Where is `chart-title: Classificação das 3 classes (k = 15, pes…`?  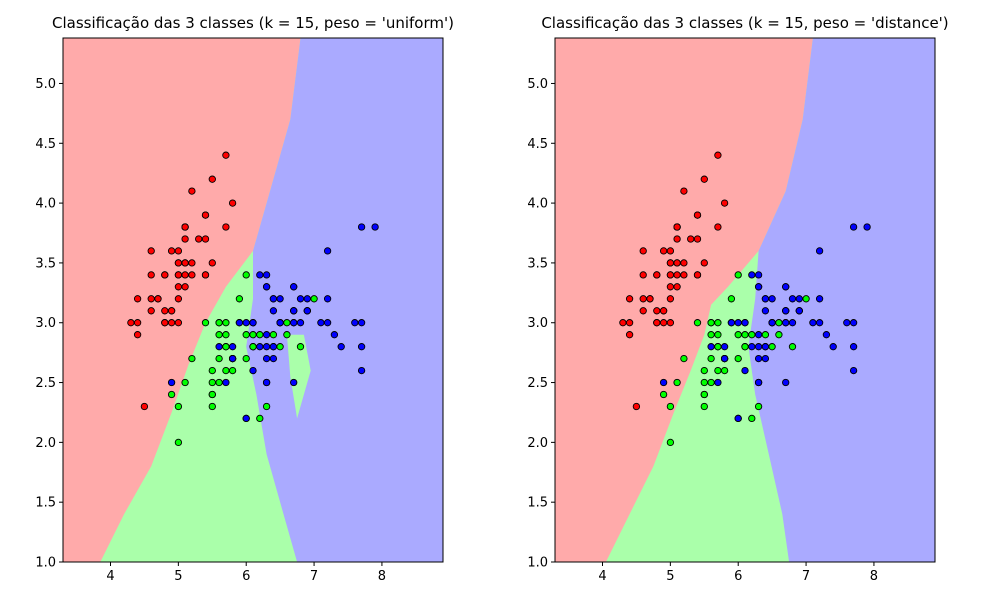
chart-title: Classificação das 3 classes (k = 15, pes… is located at coordinates (744, 23).